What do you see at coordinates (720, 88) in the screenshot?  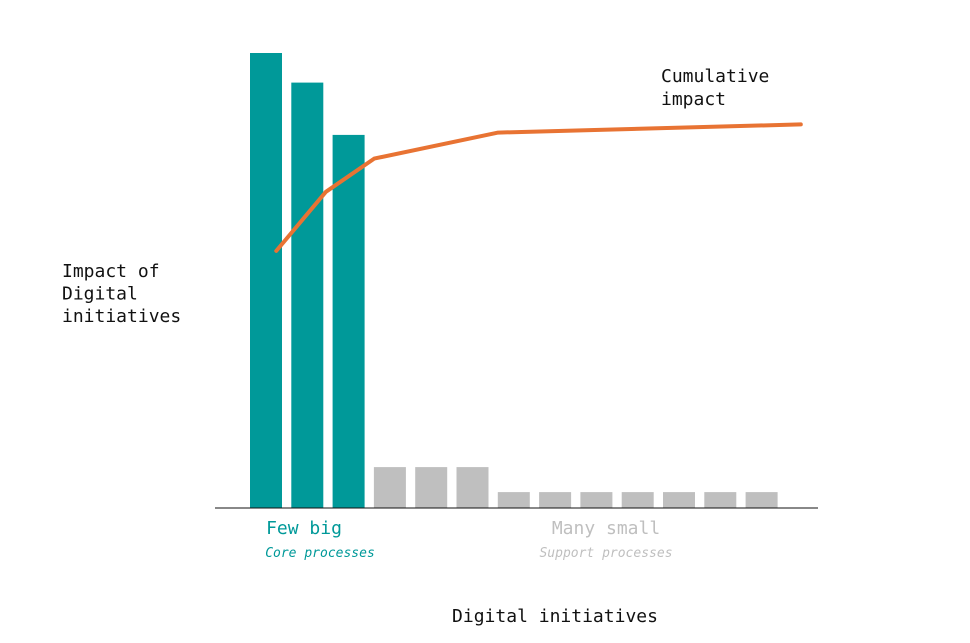 I see `cumulative-impact-label: Cumulative impact` at bounding box center [720, 88].